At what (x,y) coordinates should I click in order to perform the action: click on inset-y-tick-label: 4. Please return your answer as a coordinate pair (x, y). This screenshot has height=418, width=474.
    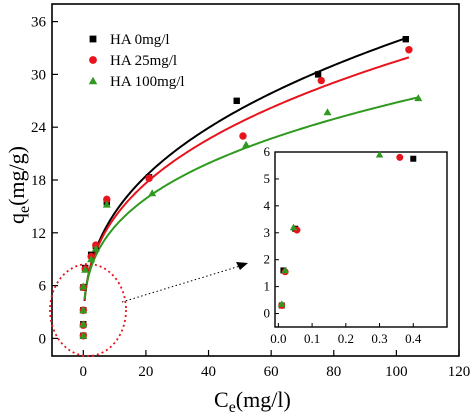
    Looking at the image, I should click on (267, 205).